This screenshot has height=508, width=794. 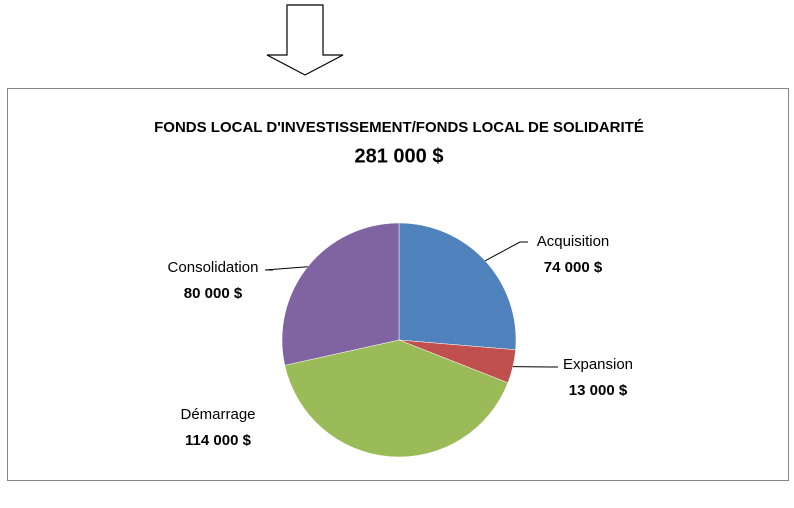 What do you see at coordinates (213, 293) in the screenshot?
I see `slice-value-label: 80 000 $` at bounding box center [213, 293].